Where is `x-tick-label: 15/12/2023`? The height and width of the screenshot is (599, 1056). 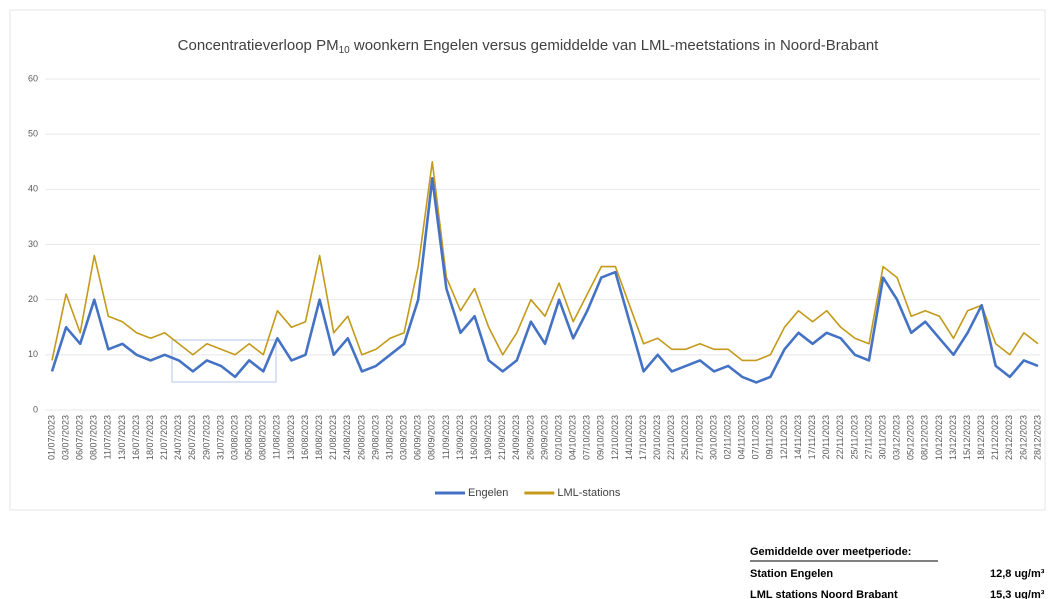
x-tick-label: 15/12/2023 is located at coordinates (967, 437).